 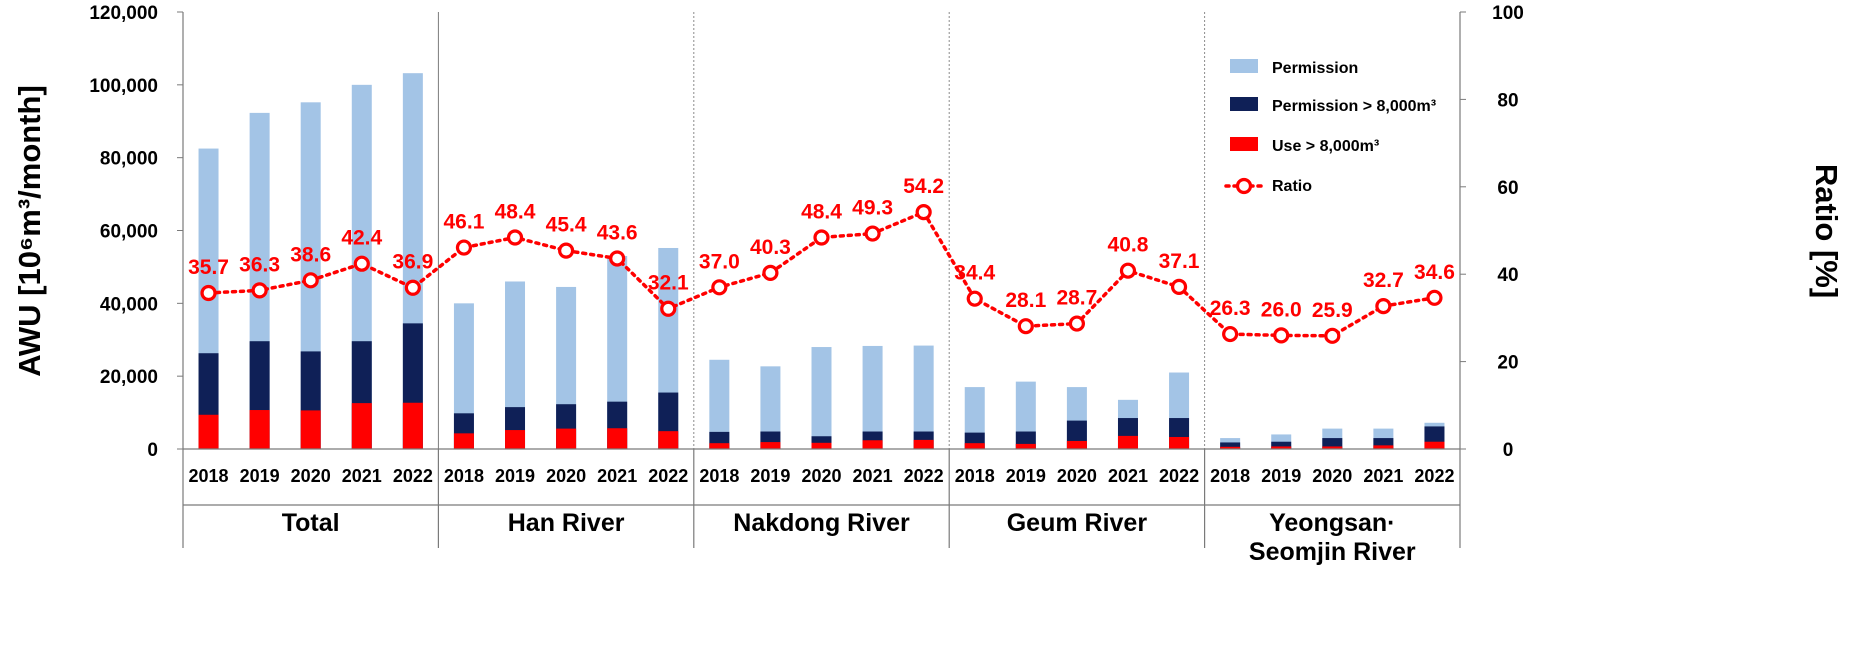 I want to click on y-axis-title: AWU [10⁶m³/month], so click(x=29, y=231).